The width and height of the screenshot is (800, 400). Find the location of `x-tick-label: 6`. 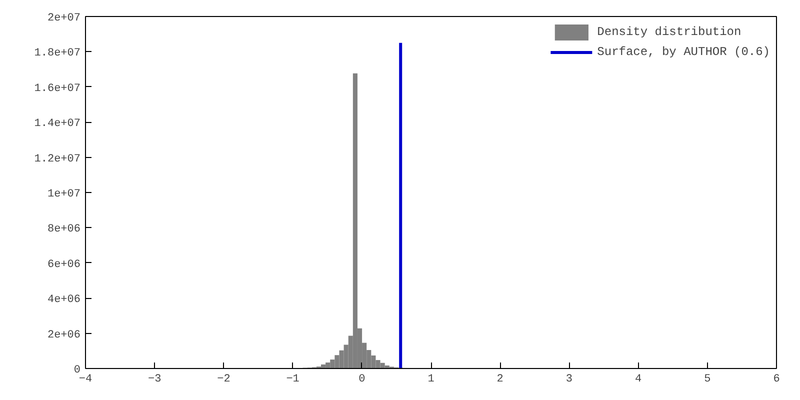

x-tick-label: 6 is located at coordinates (776, 380).